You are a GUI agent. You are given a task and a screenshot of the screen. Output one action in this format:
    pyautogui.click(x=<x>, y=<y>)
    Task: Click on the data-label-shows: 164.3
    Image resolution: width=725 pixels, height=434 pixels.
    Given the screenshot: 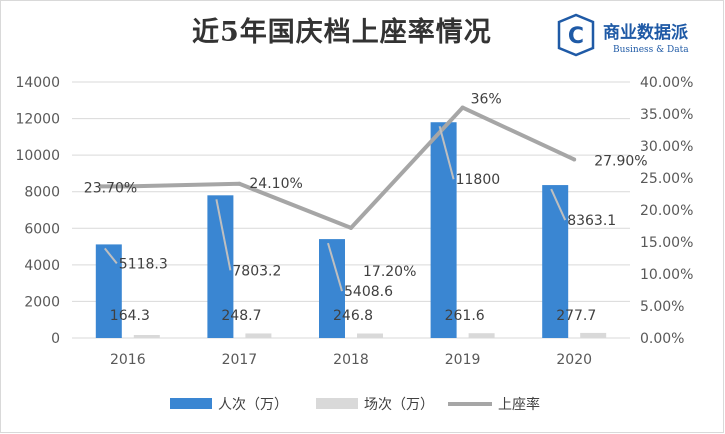 What is the action you would take?
    pyautogui.click(x=130, y=316)
    